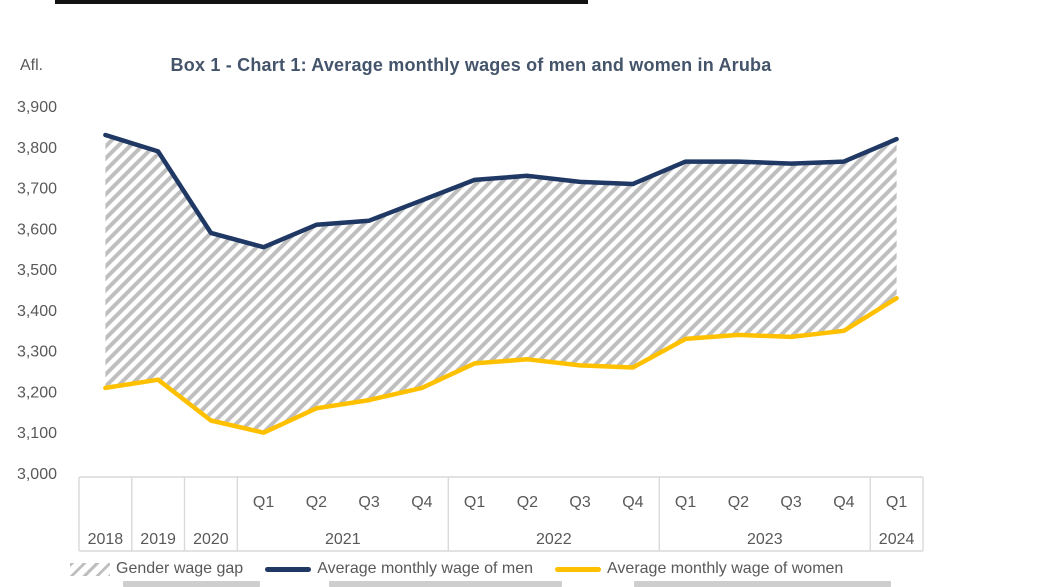  I want to click on y-tick-label: 3,500, so click(37, 270).